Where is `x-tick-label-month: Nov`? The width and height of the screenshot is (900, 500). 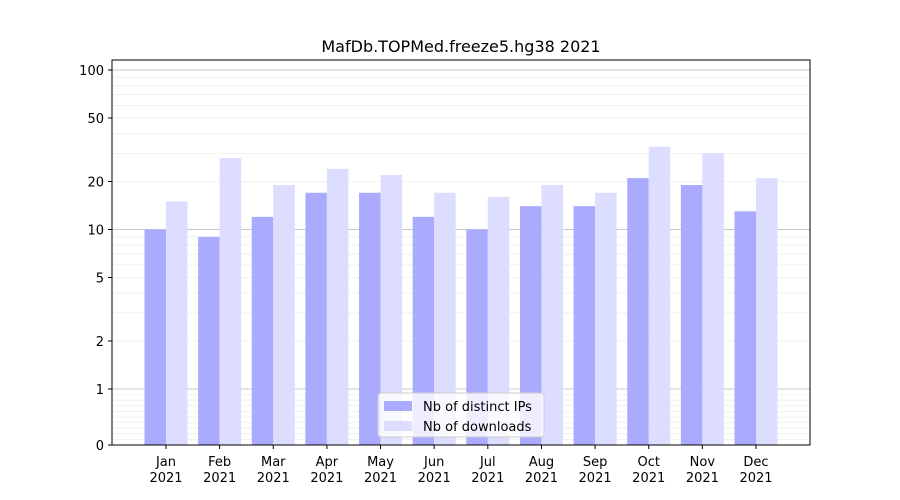
x-tick-label-month: Nov is located at coordinates (703, 462).